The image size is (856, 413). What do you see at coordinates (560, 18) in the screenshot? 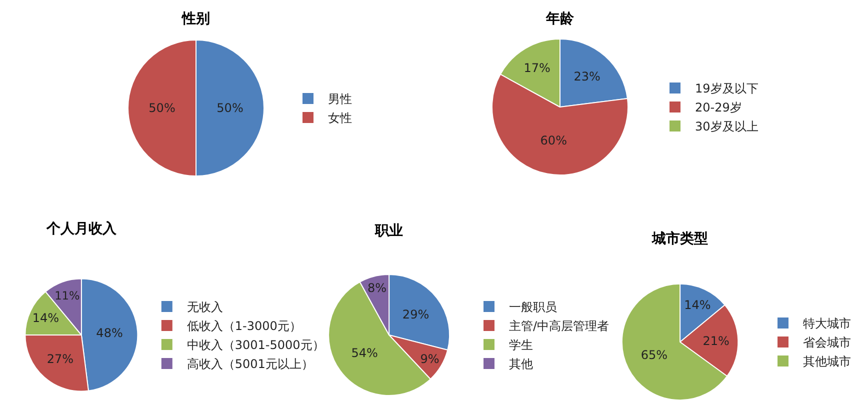
I see `chart-title: 年龄` at bounding box center [560, 18].